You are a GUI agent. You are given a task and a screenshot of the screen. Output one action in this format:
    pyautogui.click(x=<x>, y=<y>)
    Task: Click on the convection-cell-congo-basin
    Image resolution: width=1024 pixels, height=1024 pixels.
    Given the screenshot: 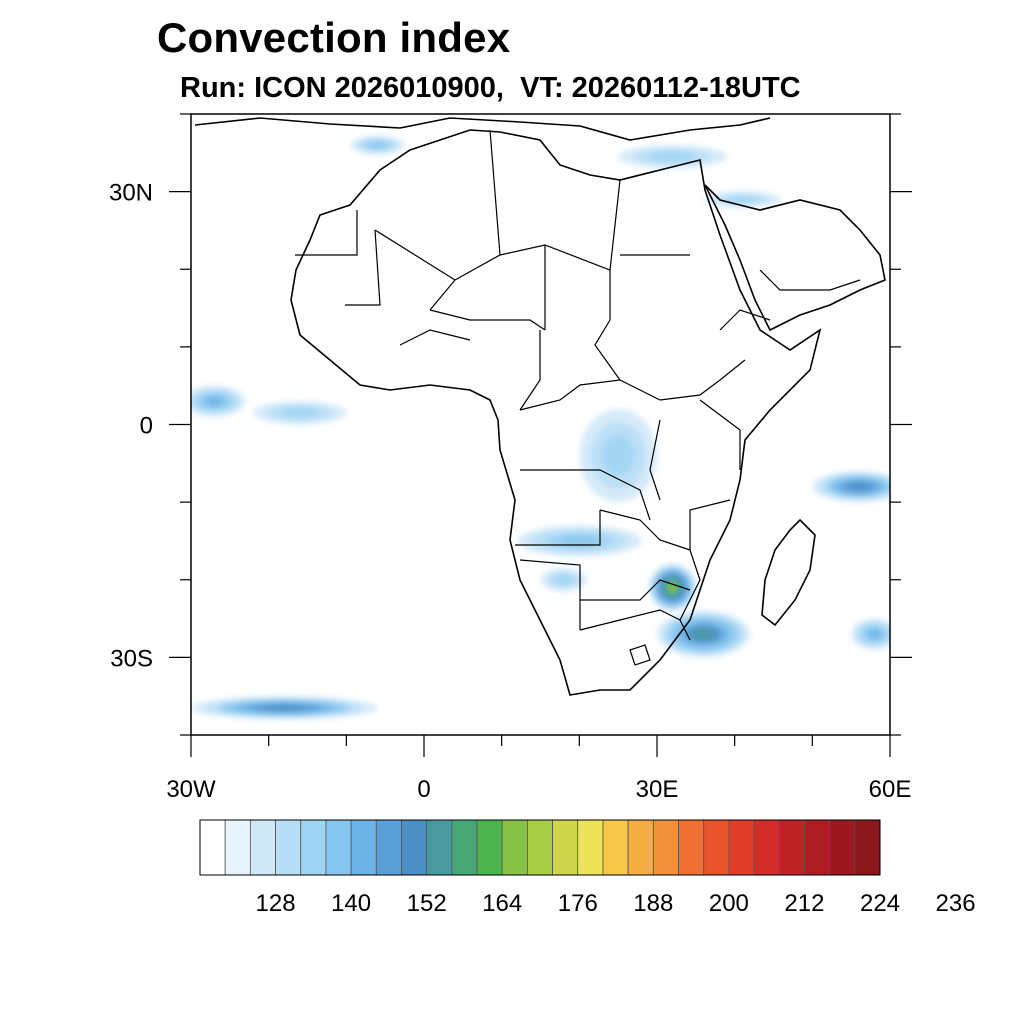 What is the action you would take?
    pyautogui.click(x=618, y=455)
    